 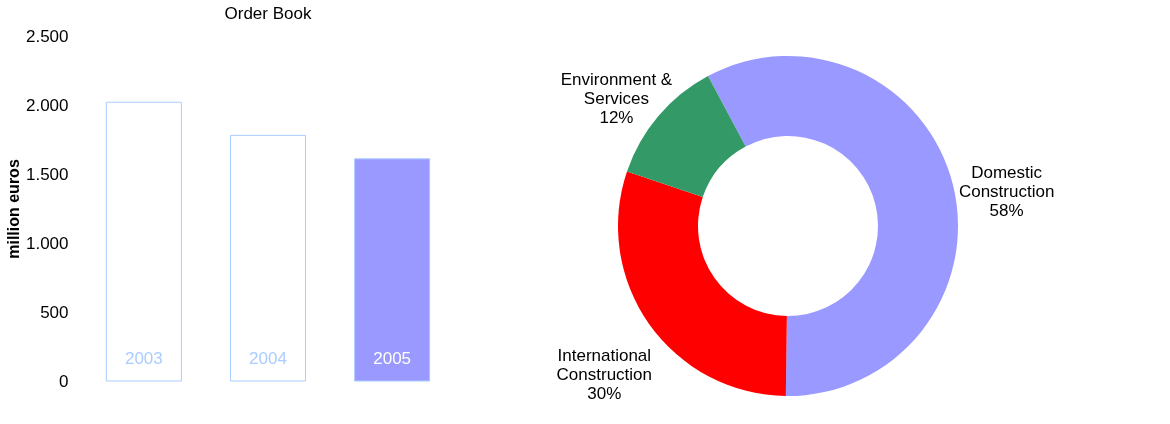 I want to click on y-tick-label: 500, so click(x=54, y=312).